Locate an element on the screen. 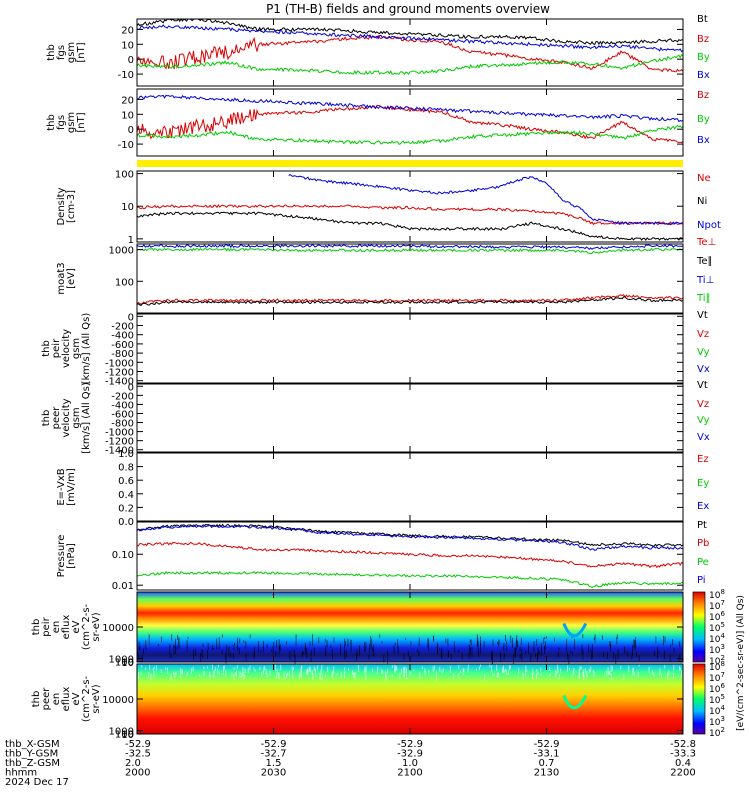 Image resolution: width=750 pixels, height=800 pixels. y-axis-label: eV is located at coordinates (76, 626).